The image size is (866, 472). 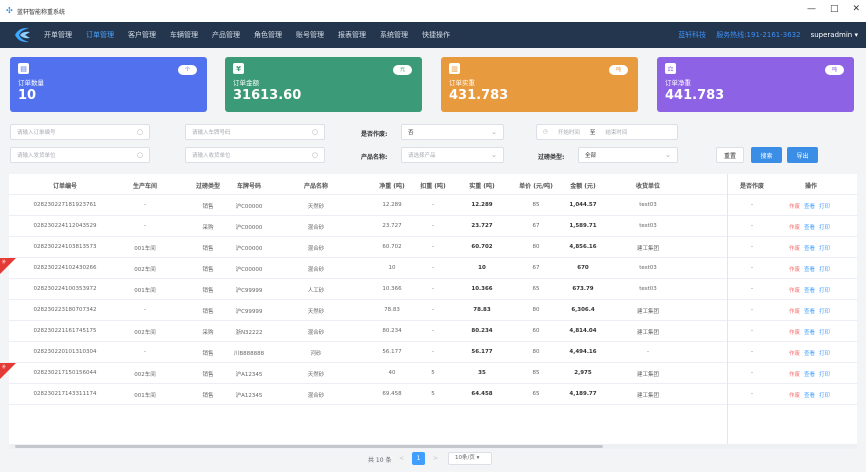 I want to click on scrollbar-thumb, so click(x=309, y=446).